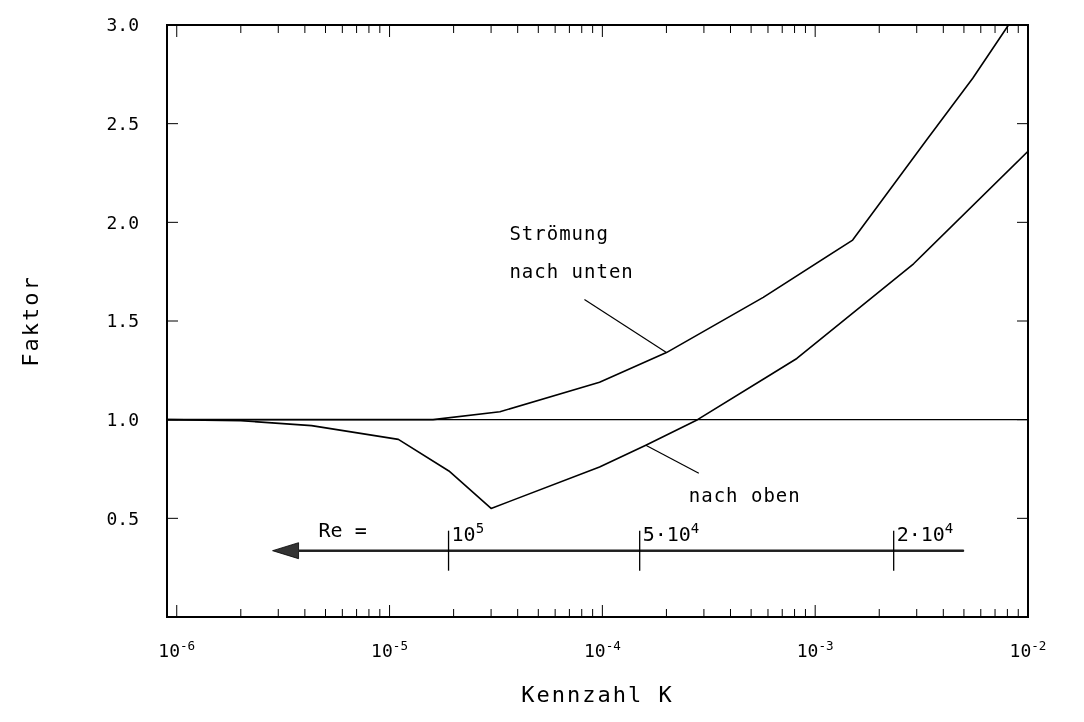 The height and width of the screenshot is (722, 1084). What do you see at coordinates (744, 495) in the screenshot?
I see `annotation: nach oben` at bounding box center [744, 495].